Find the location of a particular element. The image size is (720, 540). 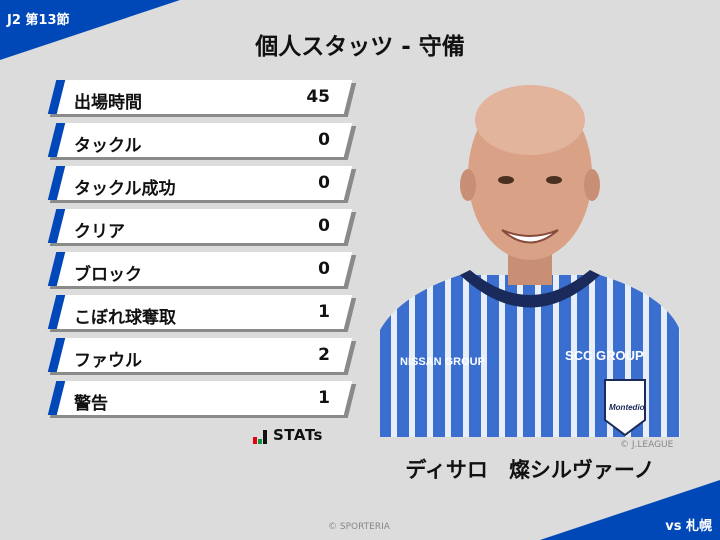

stat-row: タックル 0 is located at coordinates (202, 141).